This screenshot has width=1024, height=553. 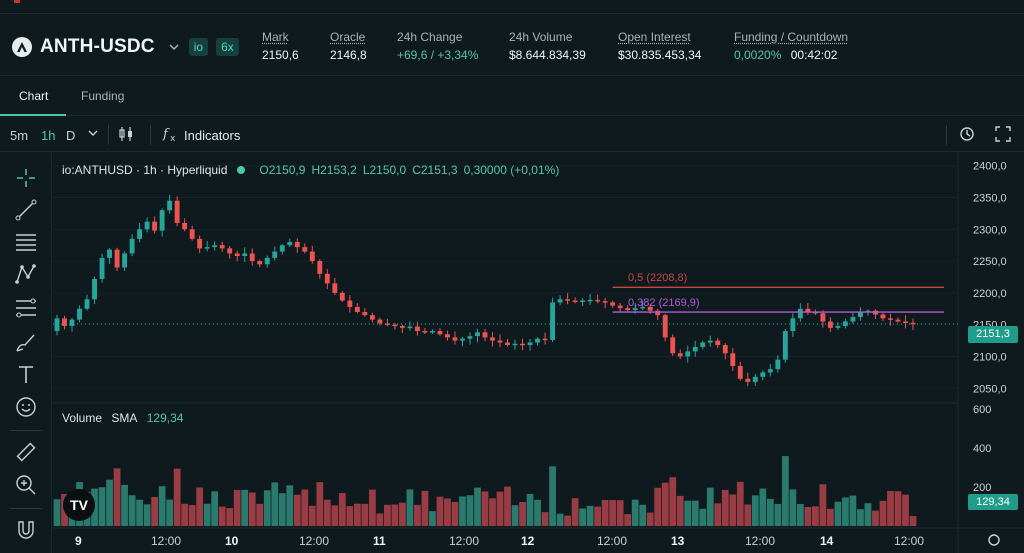 What do you see at coordinates (26, 530) in the screenshot?
I see `magnet-icon` at bounding box center [26, 530].